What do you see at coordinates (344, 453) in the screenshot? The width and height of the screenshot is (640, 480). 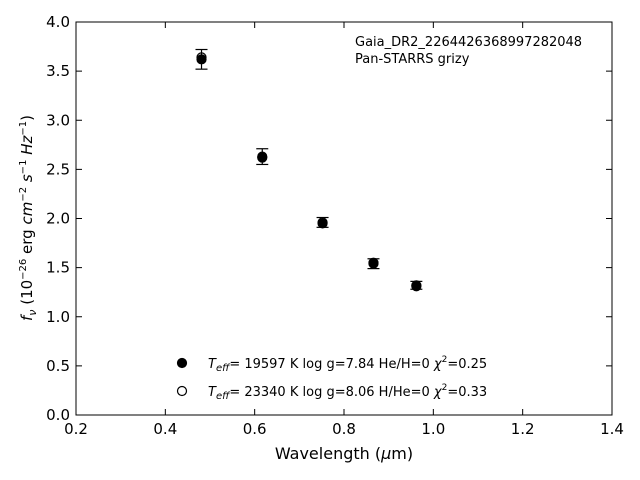 I see `x-axis-label: Wavelength (μm)` at bounding box center [344, 453].